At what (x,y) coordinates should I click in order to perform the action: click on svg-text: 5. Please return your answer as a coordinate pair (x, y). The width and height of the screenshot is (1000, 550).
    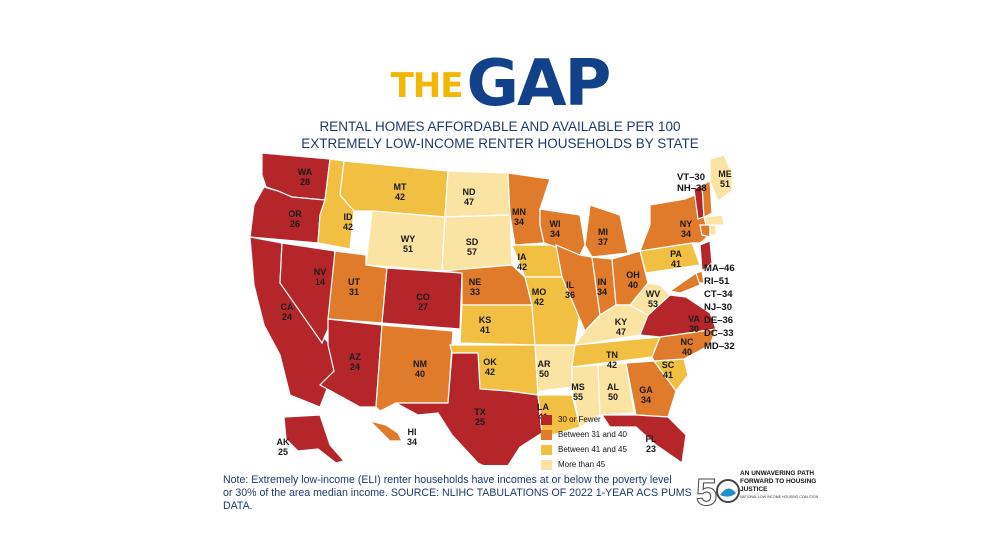
    Looking at the image, I should click on (706, 492).